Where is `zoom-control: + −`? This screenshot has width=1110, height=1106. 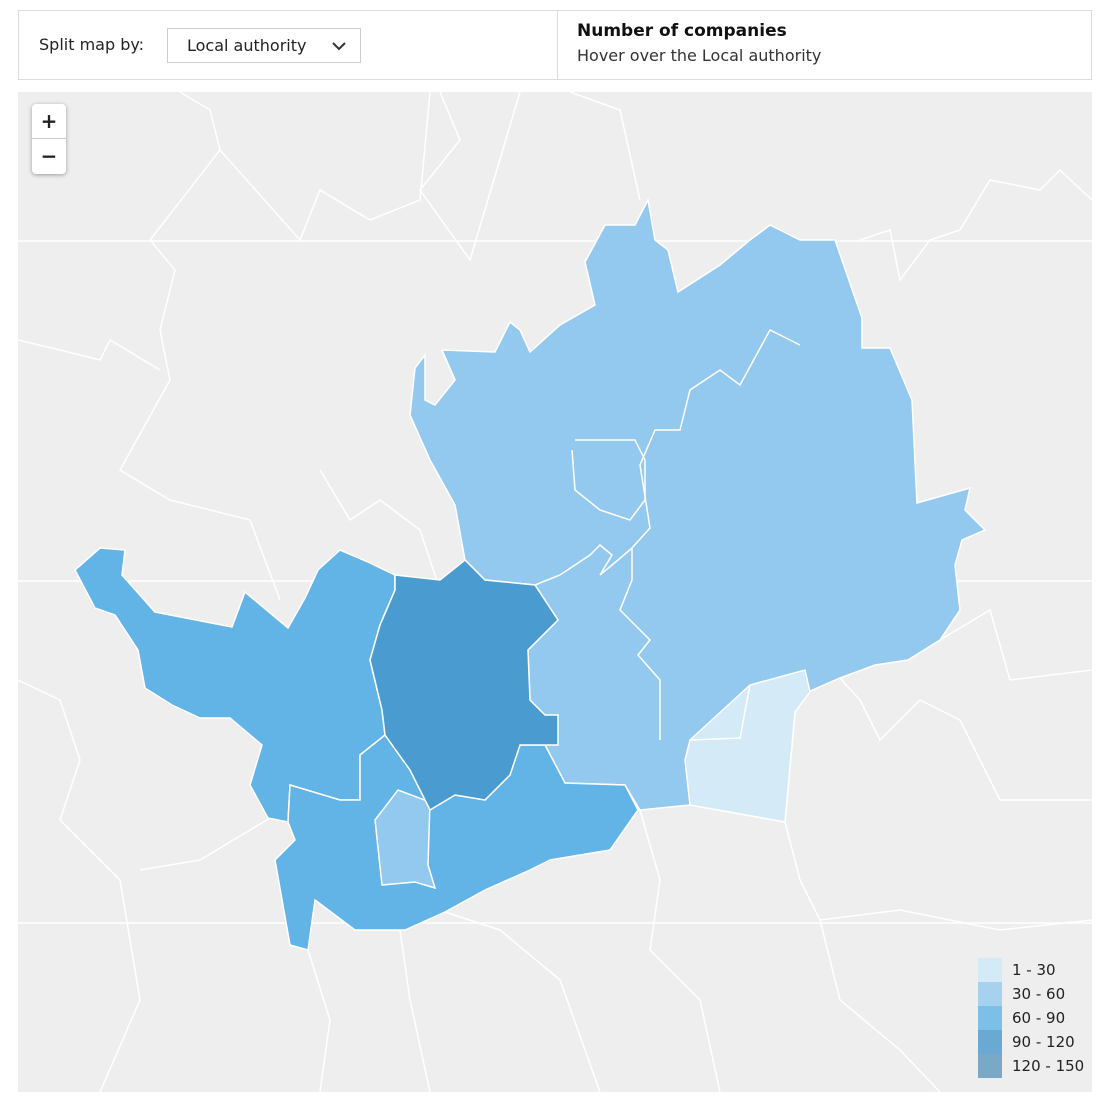 zoom-control: + − is located at coordinates (49, 139).